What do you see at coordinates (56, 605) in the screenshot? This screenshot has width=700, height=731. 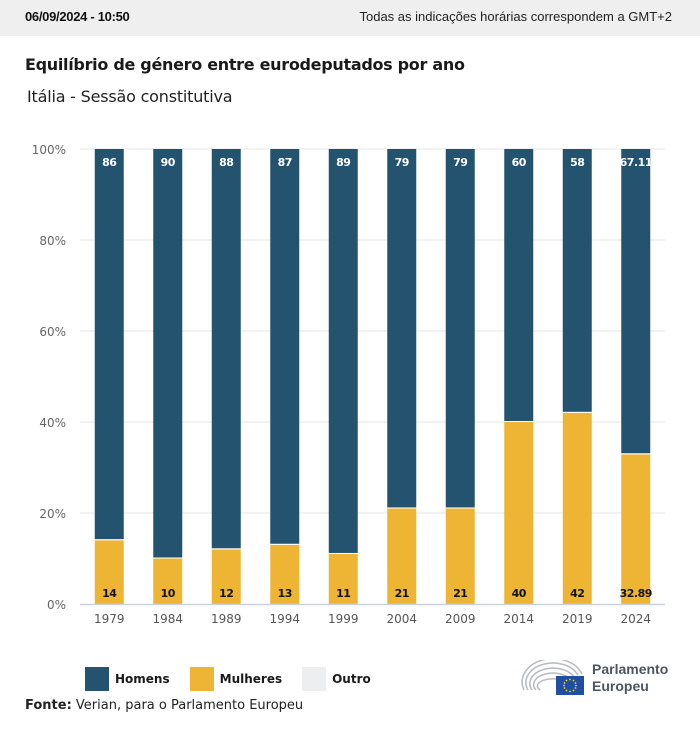 I see `y-tick-label: 0%` at bounding box center [56, 605].